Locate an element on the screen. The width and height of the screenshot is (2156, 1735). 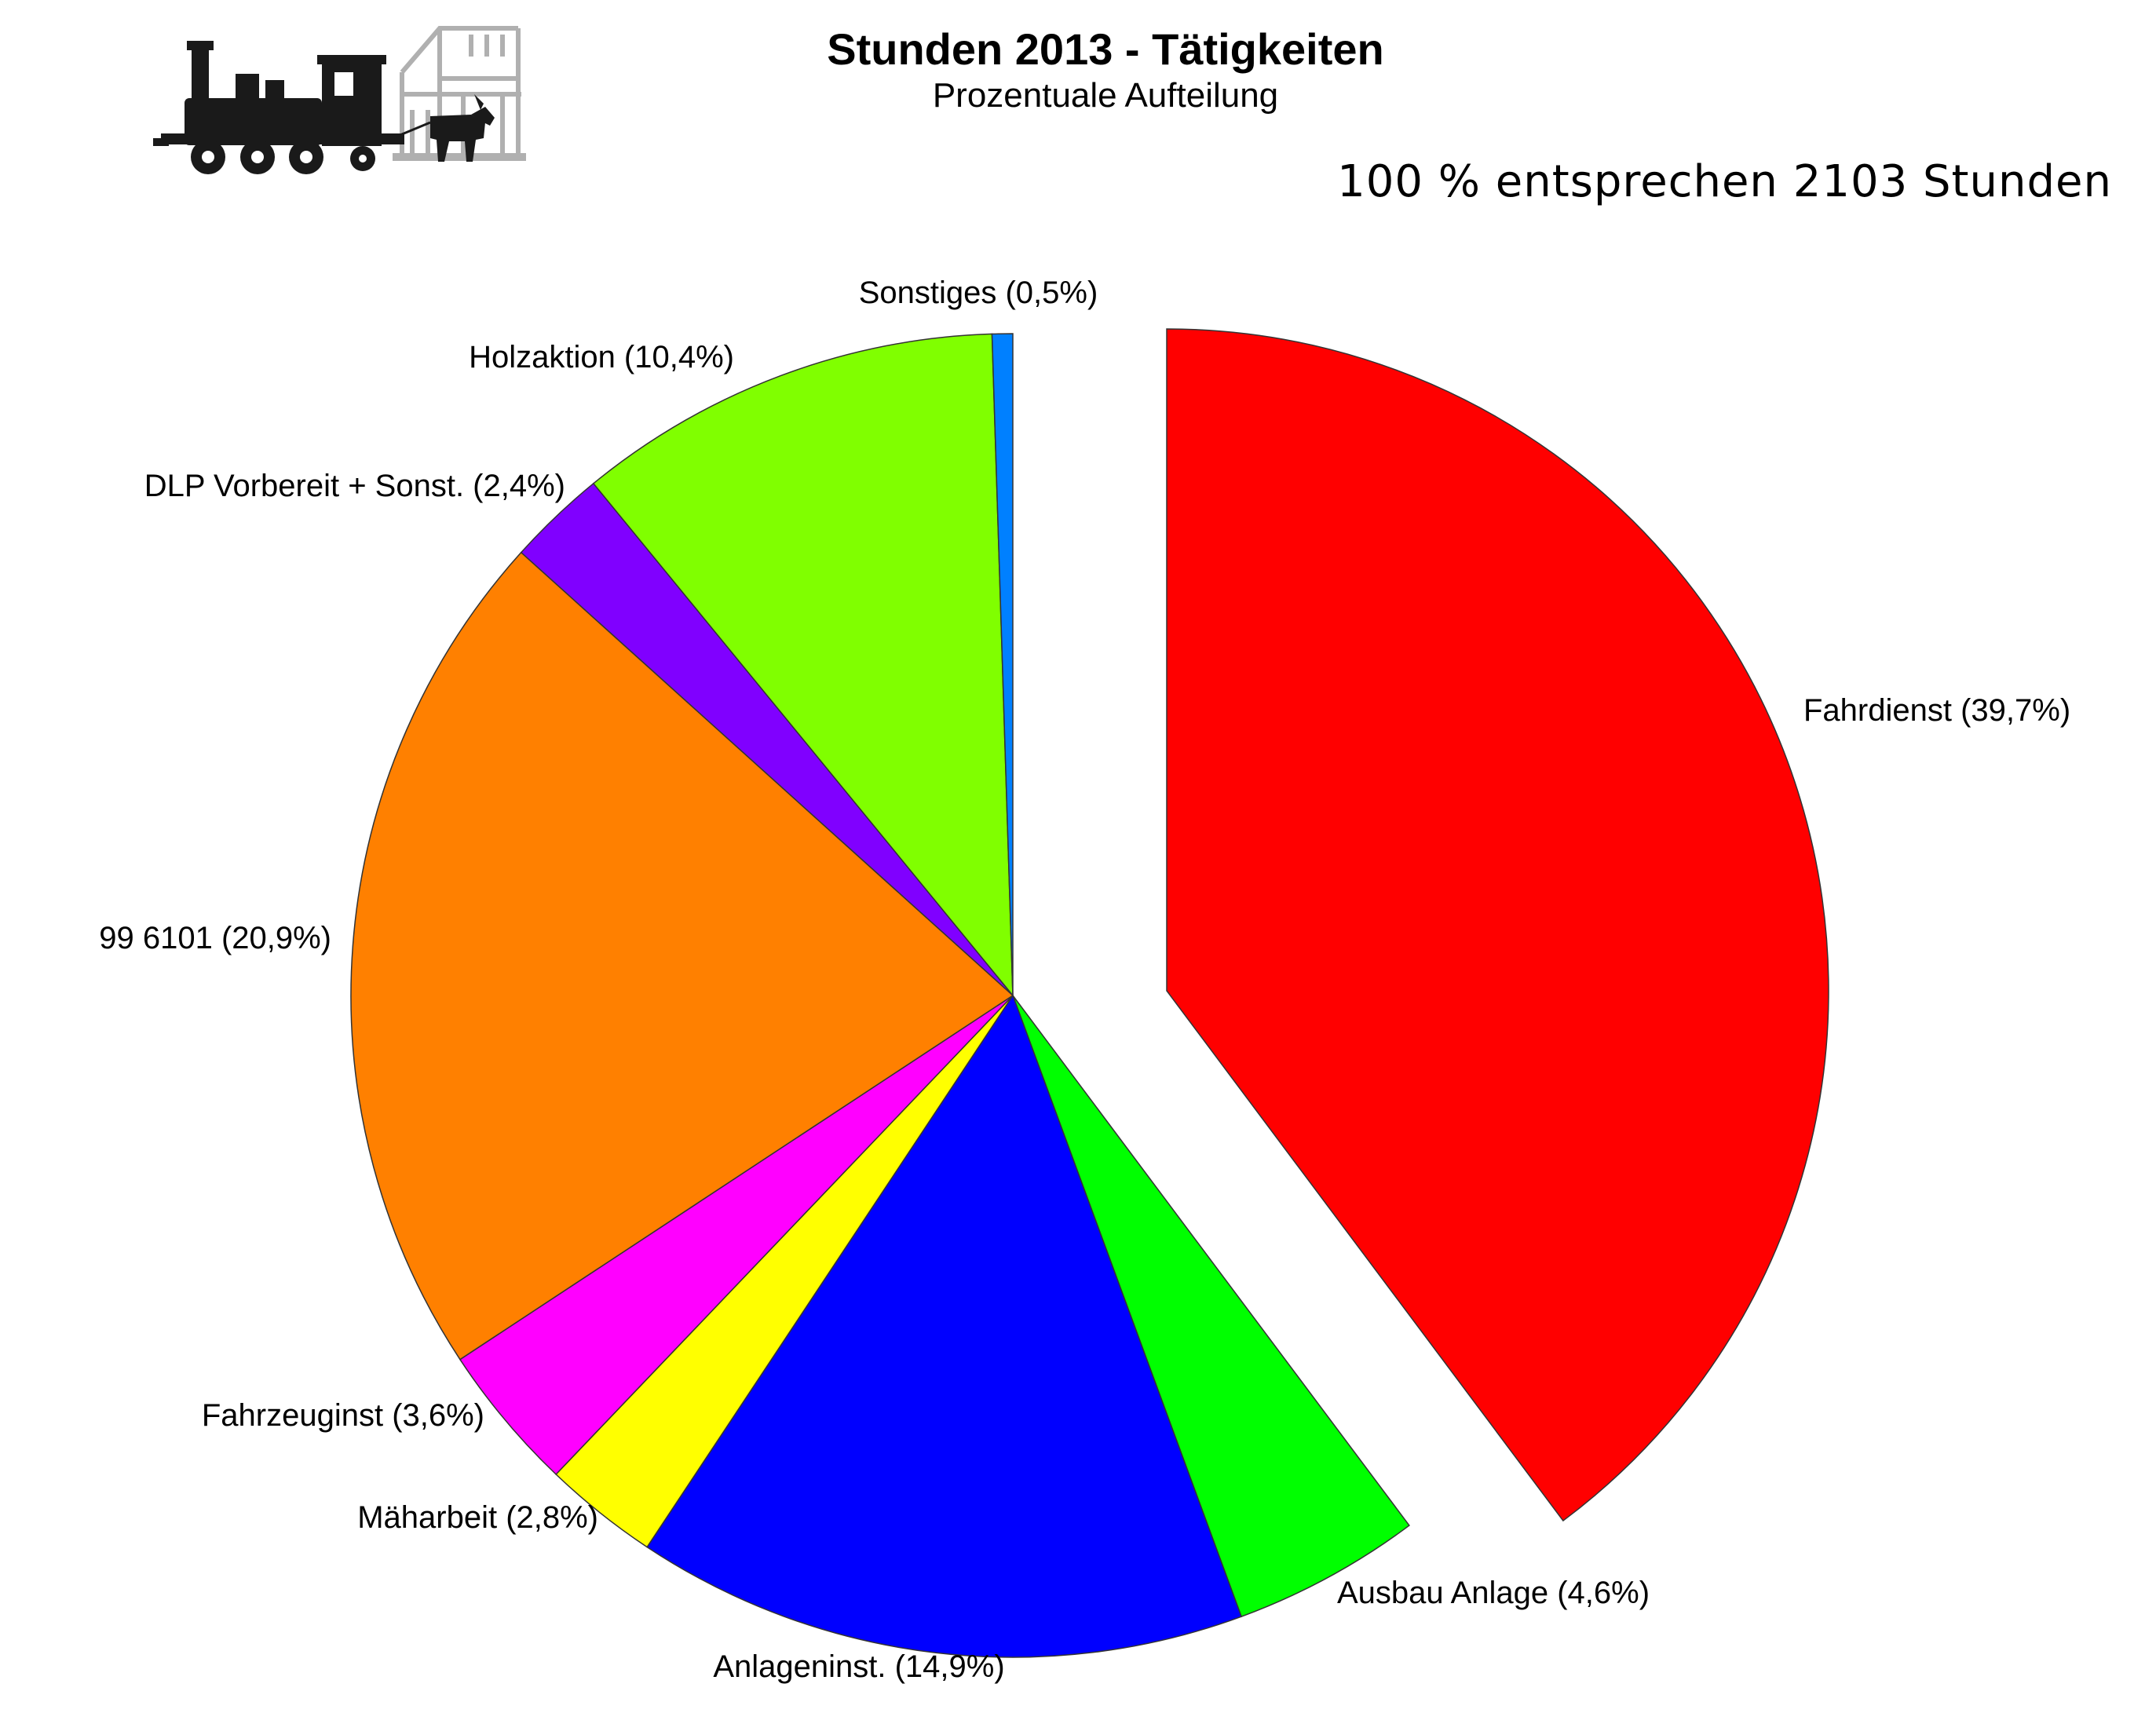
label-holzaktion: Holzaktion (10,4%) is located at coordinates (601, 357).